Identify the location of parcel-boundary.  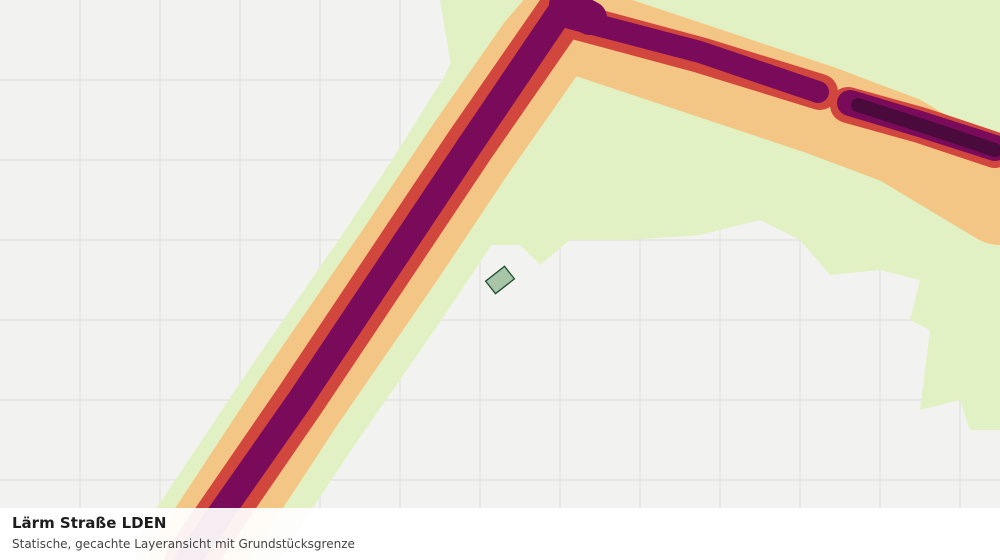
(500, 280).